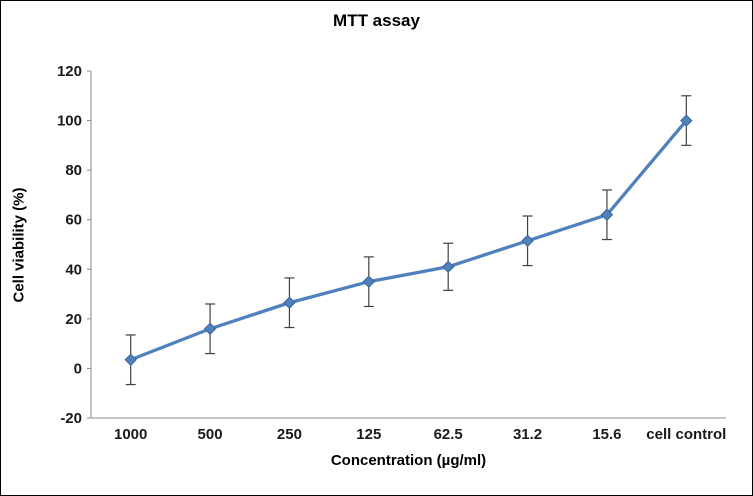  What do you see at coordinates (289, 434) in the screenshot?
I see `x-tick-label: 250` at bounding box center [289, 434].